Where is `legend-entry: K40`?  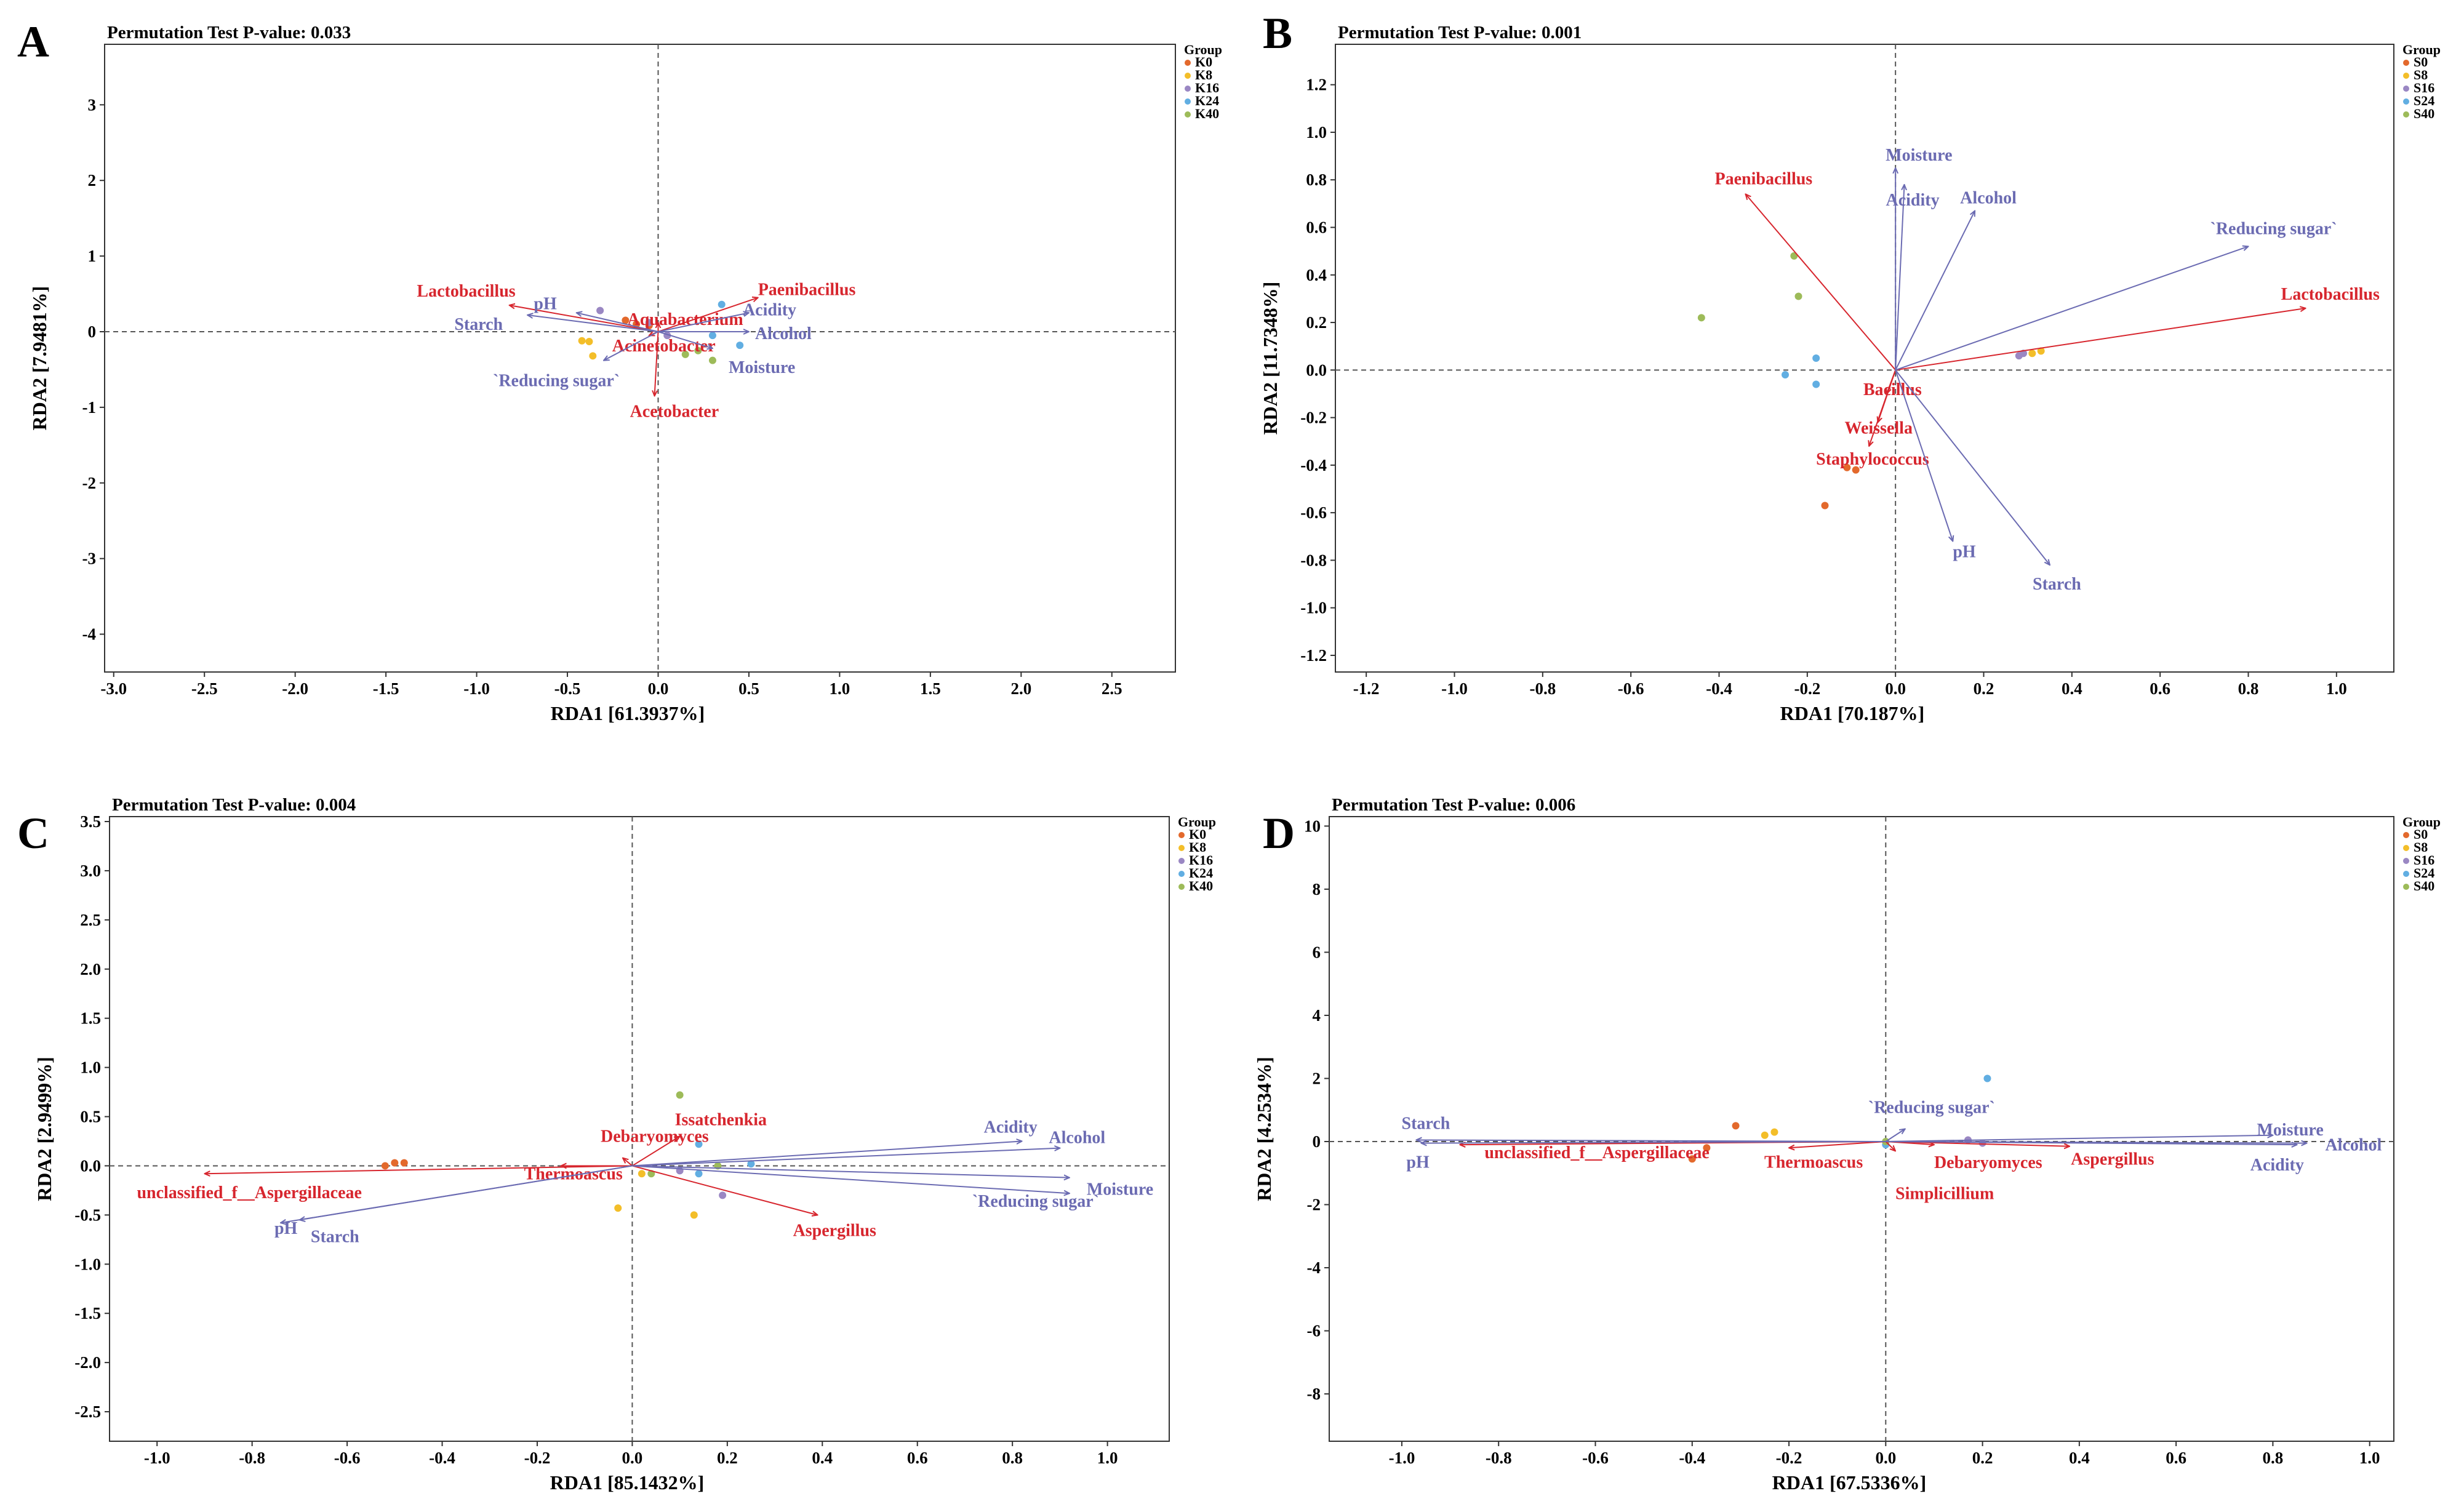
legend-entry: K40 is located at coordinates (1201, 886).